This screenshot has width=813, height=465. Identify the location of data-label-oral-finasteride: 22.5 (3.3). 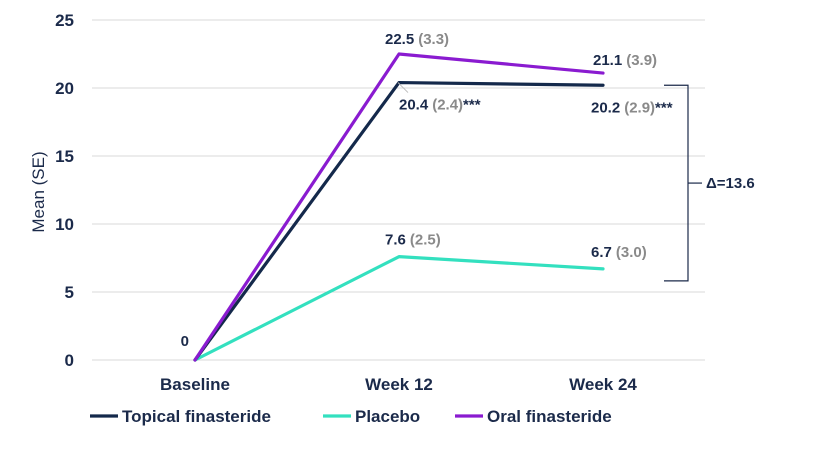
(417, 39).